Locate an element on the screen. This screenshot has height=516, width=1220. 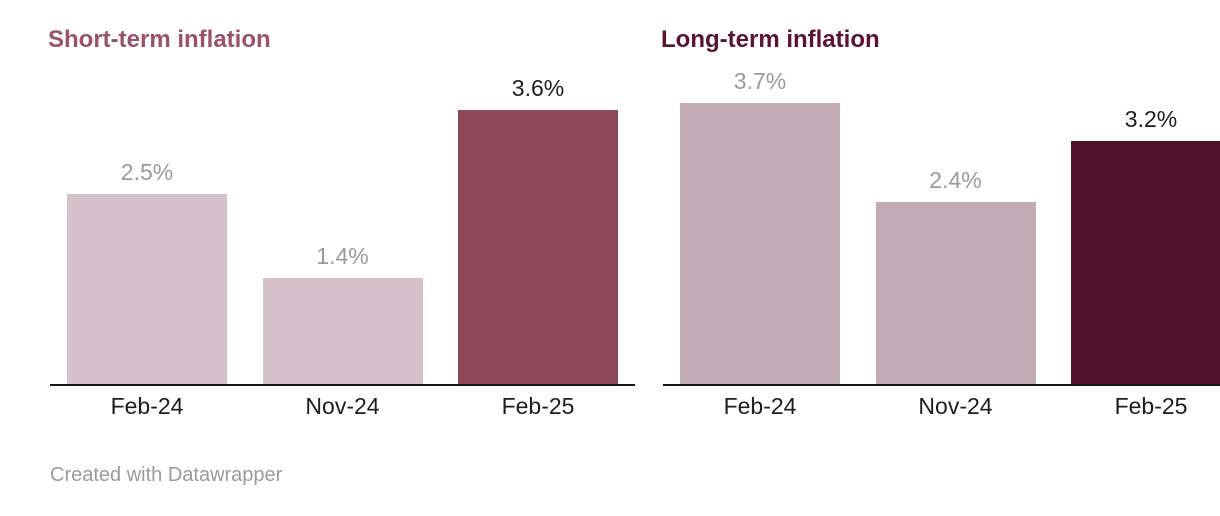
bar-group: 1.4% is located at coordinates (342, 313).